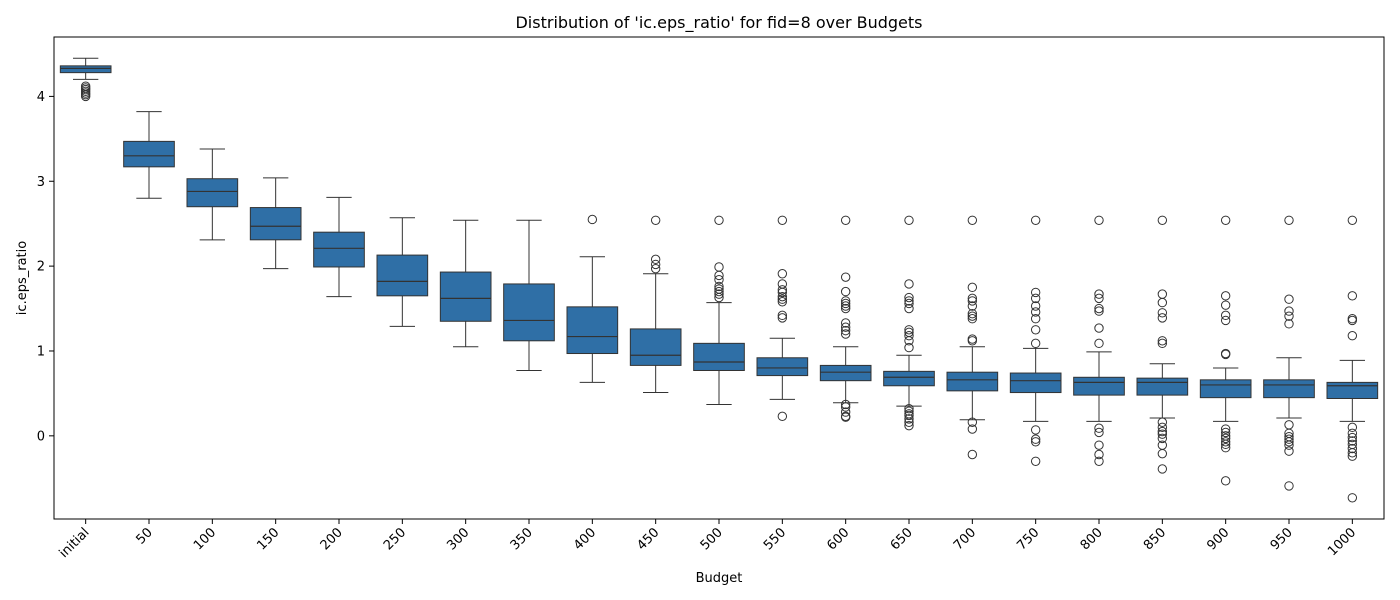 This screenshot has height=600, width=1400. Describe the element at coordinates (268, 539) in the screenshot. I see `x-tick-label: 150` at that location.